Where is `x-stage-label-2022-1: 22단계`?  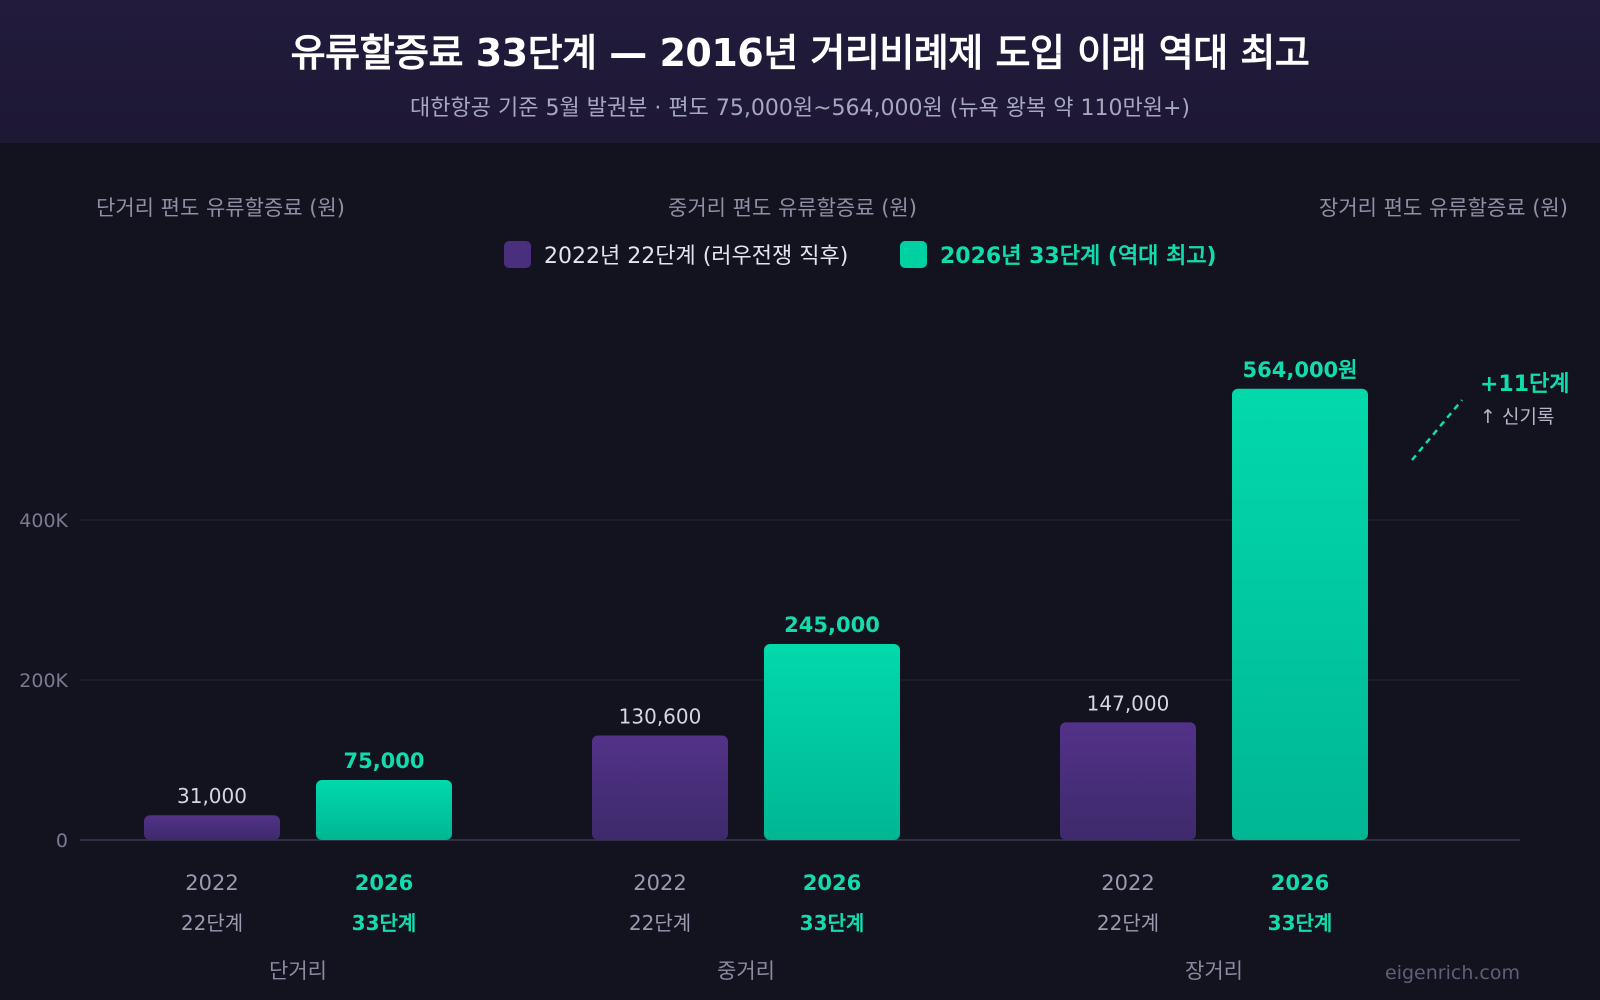
x-stage-label-2022-1: 22단계 is located at coordinates (660, 923).